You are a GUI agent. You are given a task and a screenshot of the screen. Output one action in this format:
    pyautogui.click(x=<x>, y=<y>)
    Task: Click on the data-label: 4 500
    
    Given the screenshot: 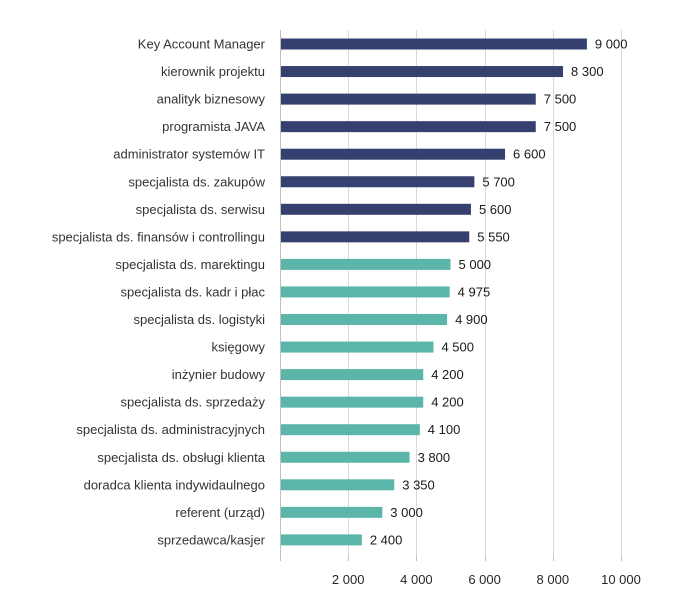 What is the action you would take?
    pyautogui.click(x=457, y=347)
    